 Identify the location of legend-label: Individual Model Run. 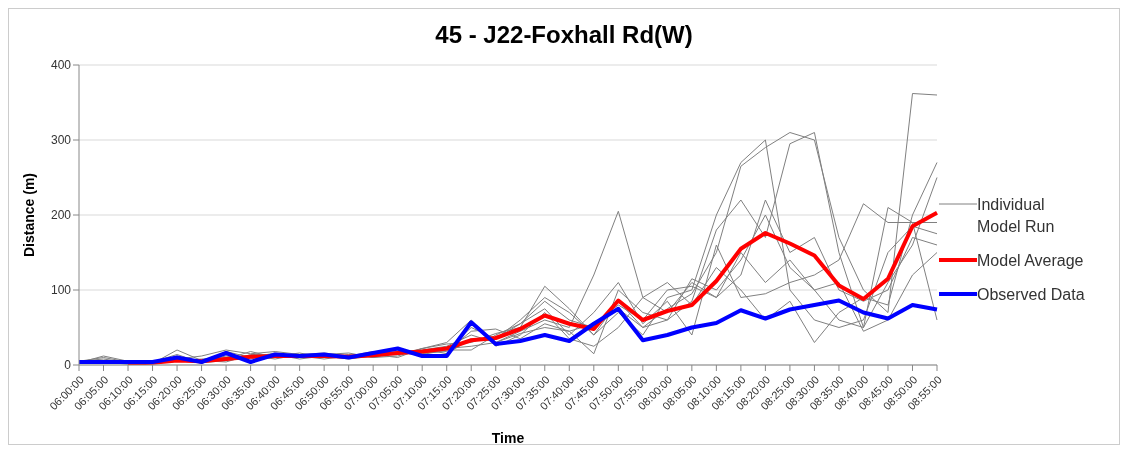
(1016, 216).